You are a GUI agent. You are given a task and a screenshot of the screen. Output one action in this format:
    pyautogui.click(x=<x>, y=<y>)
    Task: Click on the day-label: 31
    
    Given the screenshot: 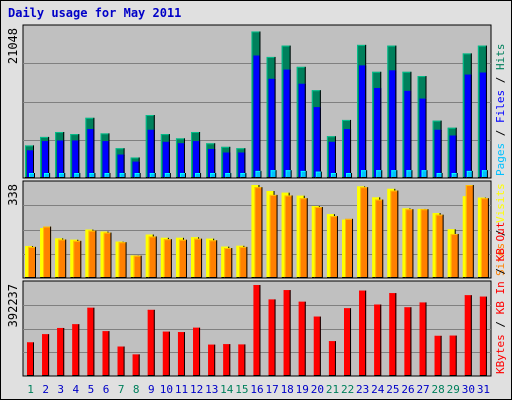 What is the action you would take?
    pyautogui.click(x=483, y=389)
    